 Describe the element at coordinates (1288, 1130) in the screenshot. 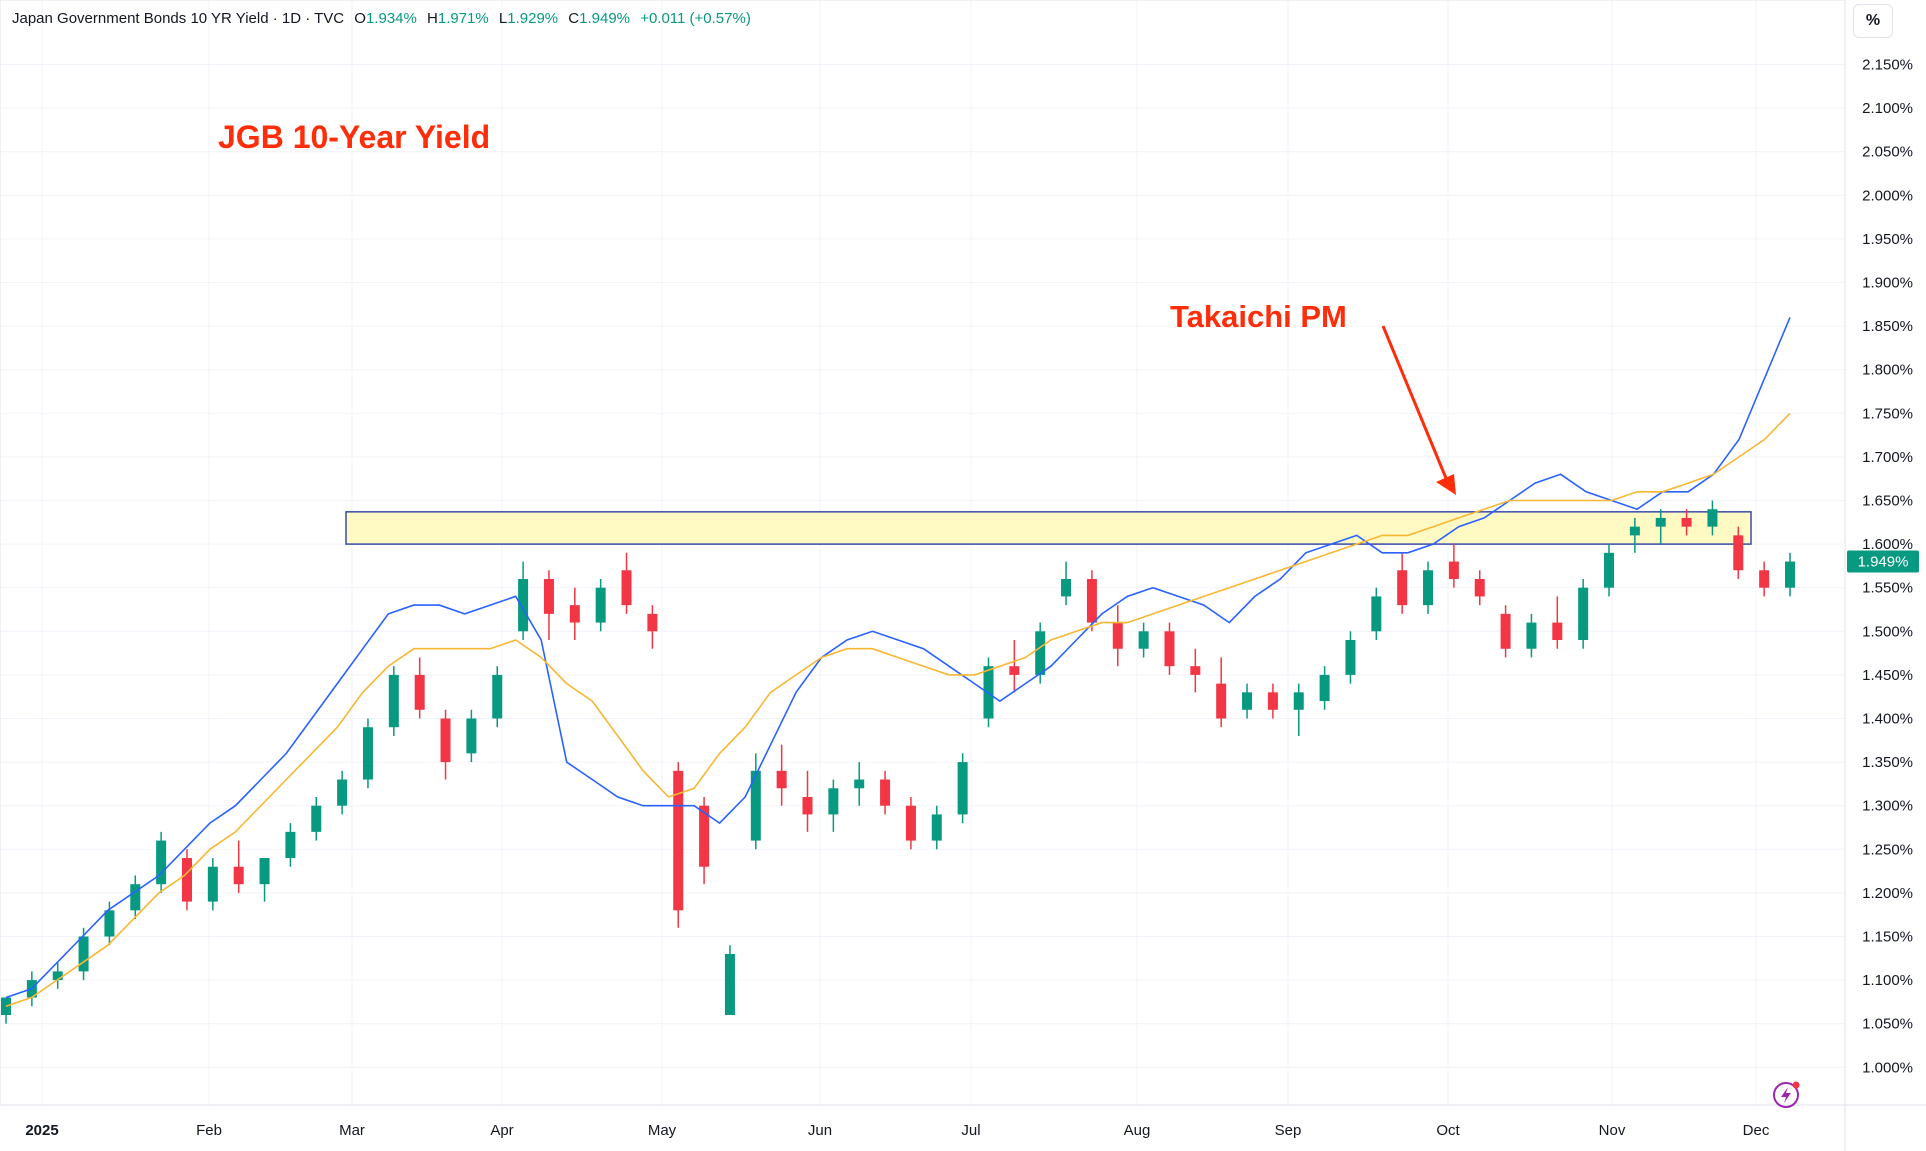

I see `x-tick-label: Sep` at that location.